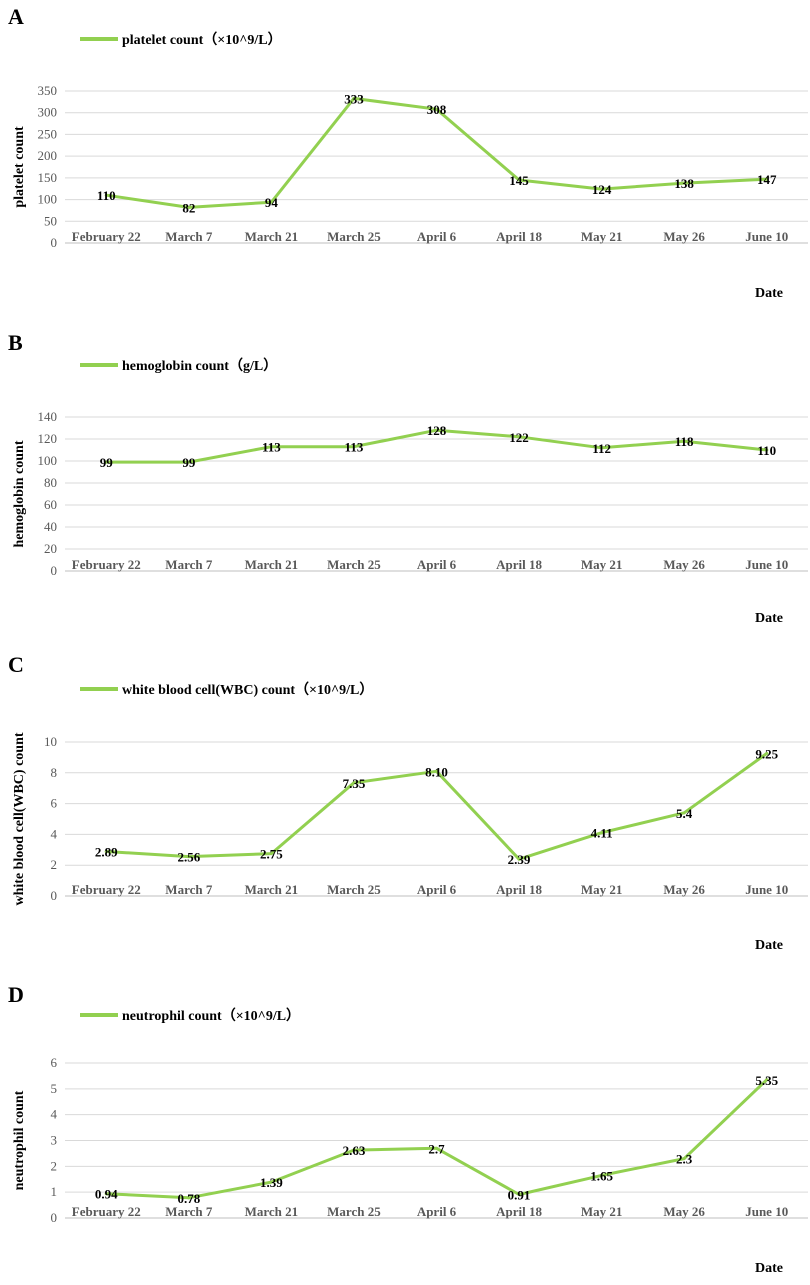 The height and width of the screenshot is (1285, 810). What do you see at coordinates (519, 437) in the screenshot?
I see `data-label: 122` at bounding box center [519, 437].